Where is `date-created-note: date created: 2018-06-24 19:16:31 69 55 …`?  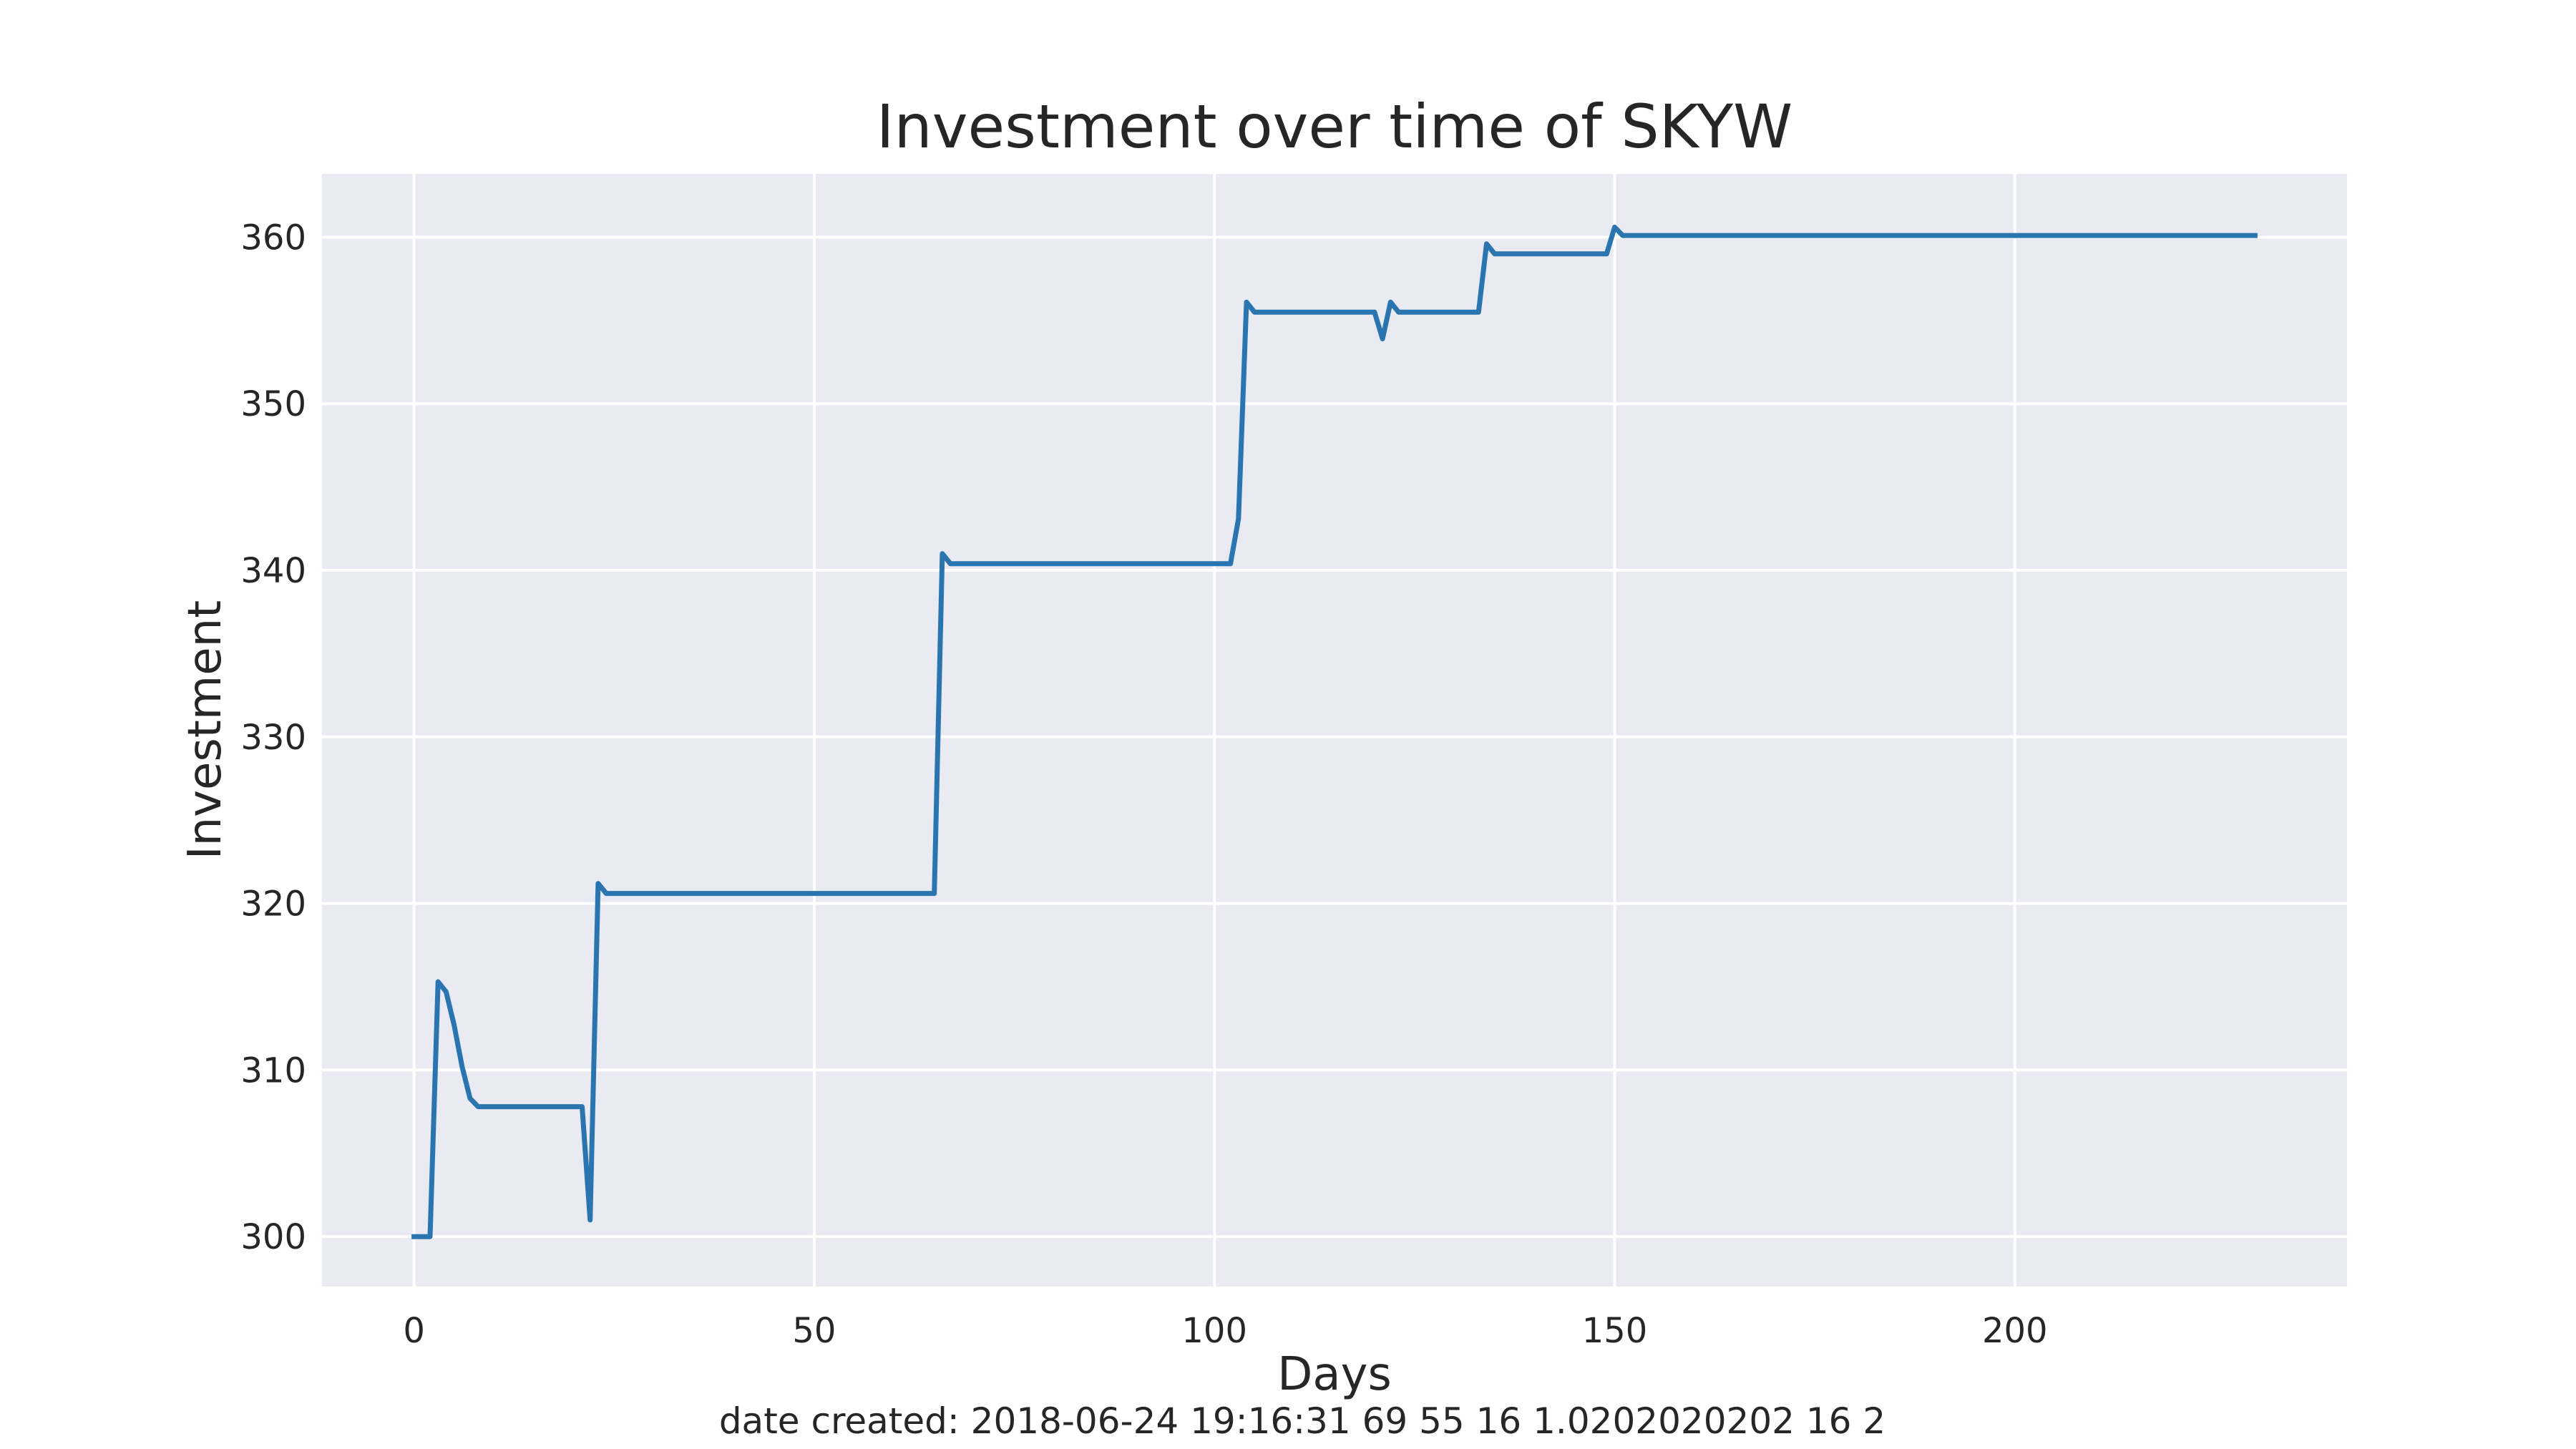 date-created-note: date created: 2018-06-24 19:16:31 69 55 … is located at coordinates (1302, 1421).